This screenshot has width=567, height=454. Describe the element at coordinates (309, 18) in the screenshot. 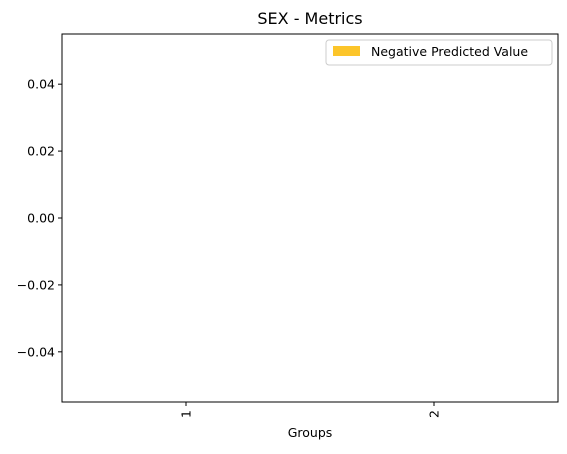

I see `chart-title: SEX - Metrics` at that location.